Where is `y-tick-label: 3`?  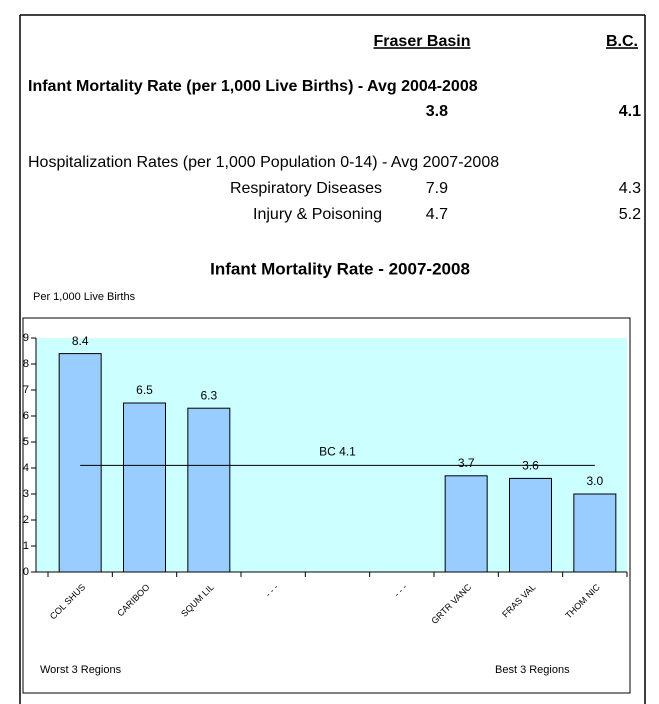
y-tick-label: 3 is located at coordinates (26, 494).